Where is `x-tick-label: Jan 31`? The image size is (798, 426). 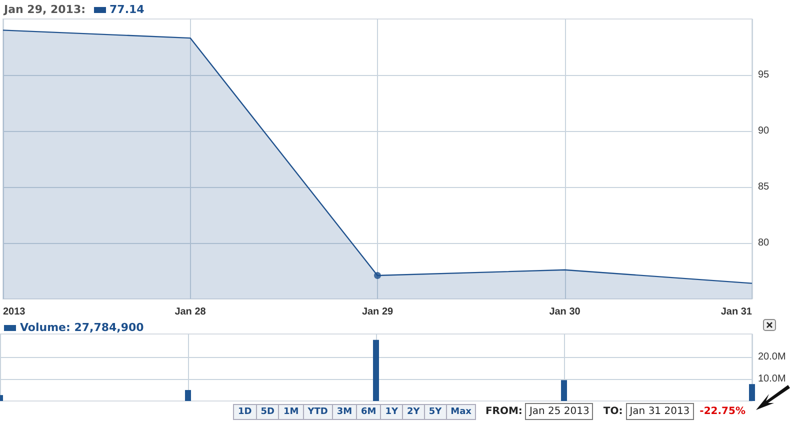 x-tick-label: Jan 31 is located at coordinates (736, 312).